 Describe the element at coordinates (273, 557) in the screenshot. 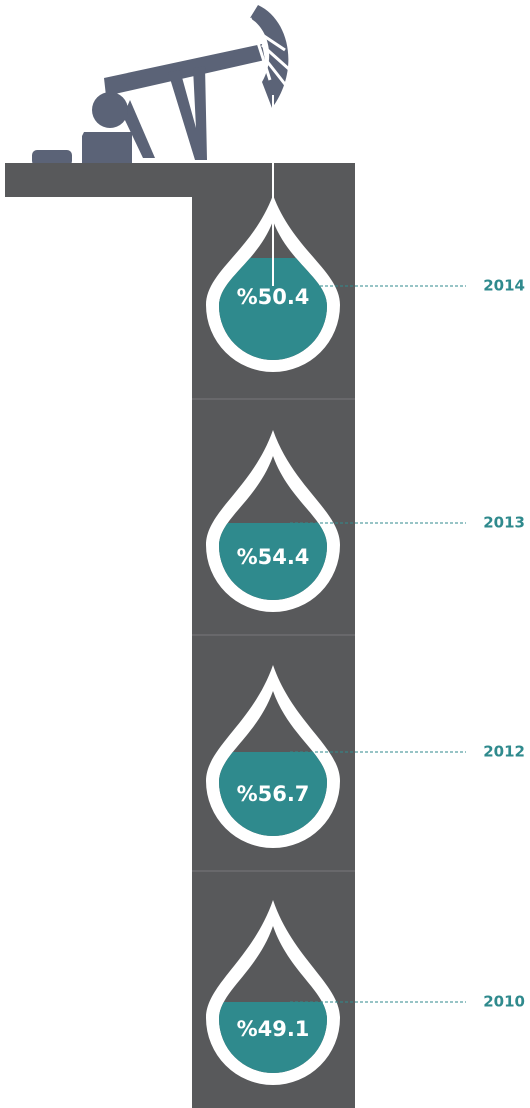

I see `percent-label: %54.4` at that location.